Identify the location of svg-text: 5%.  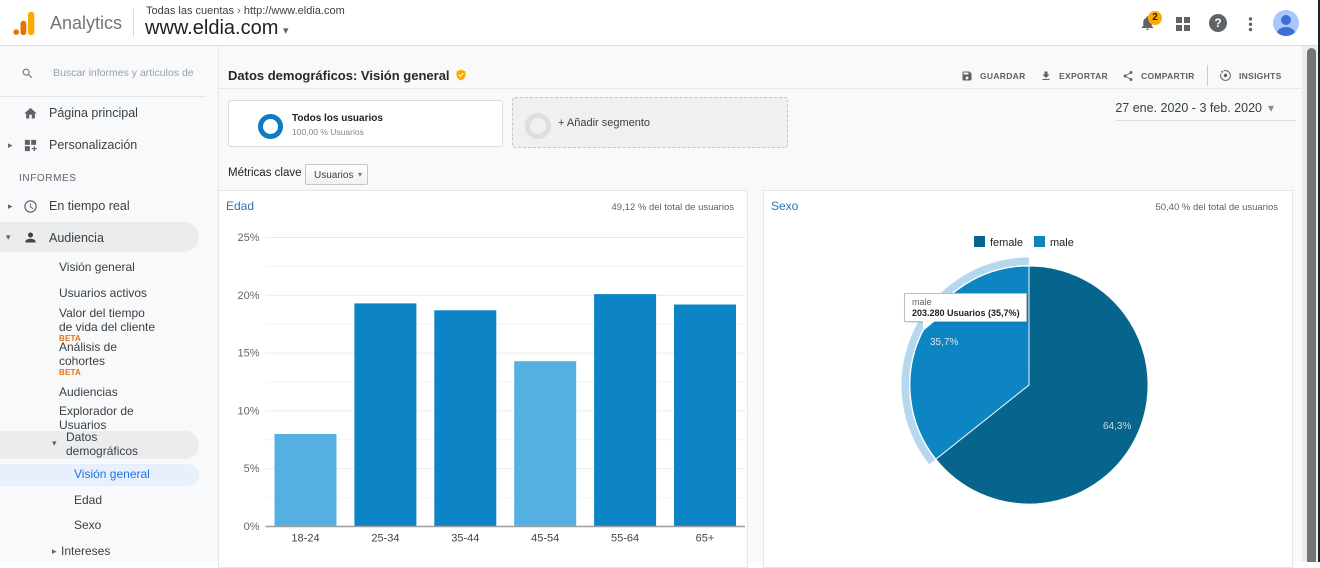
(252, 469).